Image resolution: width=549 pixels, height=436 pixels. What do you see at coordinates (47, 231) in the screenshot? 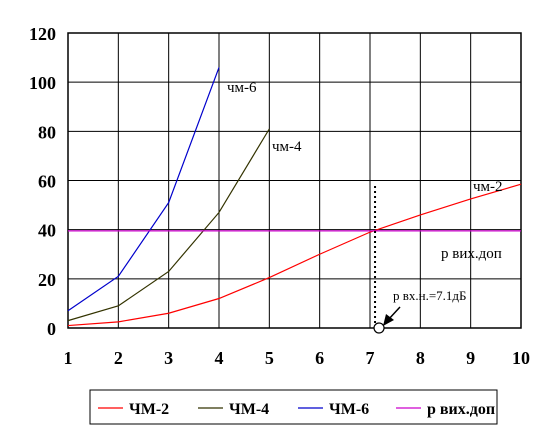
I see `y-tick-label: 40` at bounding box center [47, 231].